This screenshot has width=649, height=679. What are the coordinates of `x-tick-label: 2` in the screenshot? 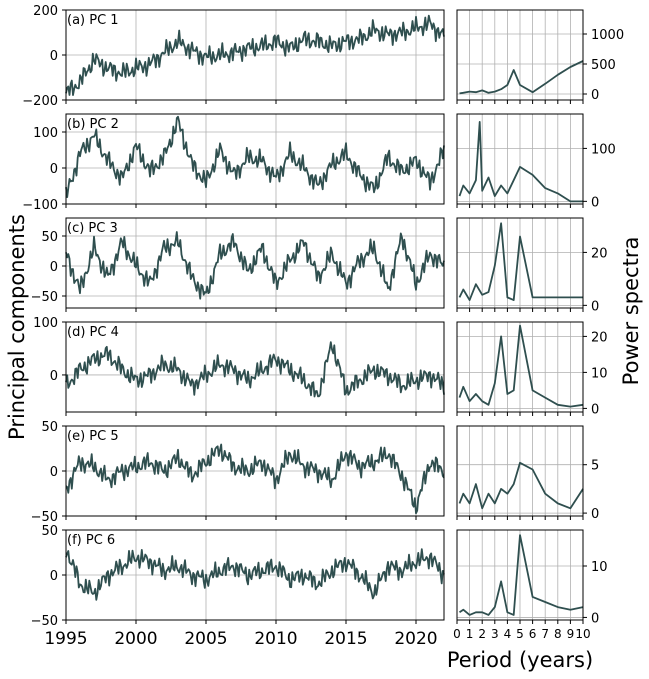 It's located at (482, 634).